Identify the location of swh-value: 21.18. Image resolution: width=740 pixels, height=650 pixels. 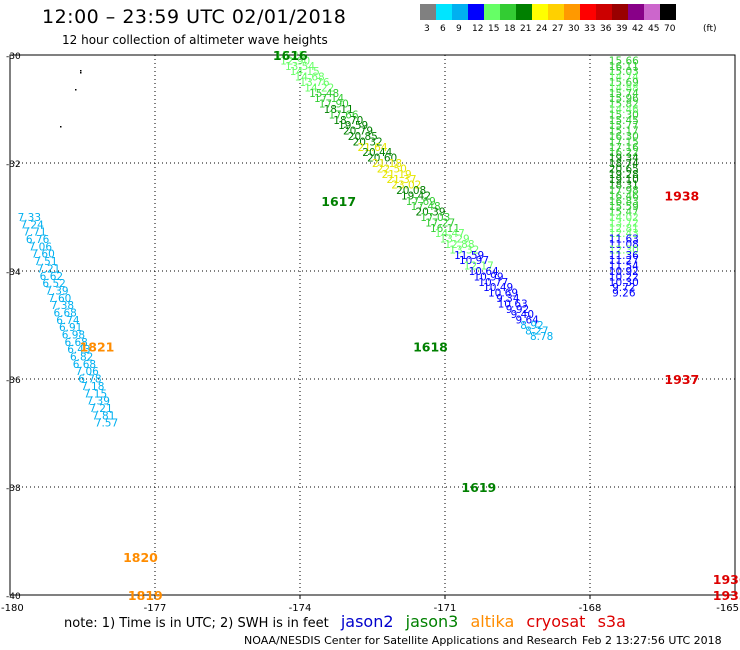
(387, 164).